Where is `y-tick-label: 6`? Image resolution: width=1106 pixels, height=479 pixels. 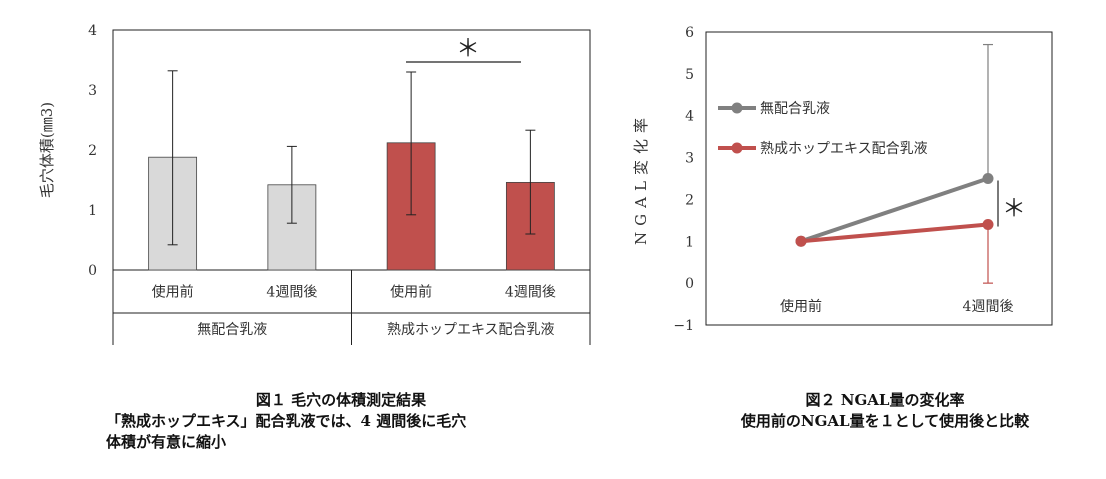
y-tick-label: 6 is located at coordinates (689, 33).